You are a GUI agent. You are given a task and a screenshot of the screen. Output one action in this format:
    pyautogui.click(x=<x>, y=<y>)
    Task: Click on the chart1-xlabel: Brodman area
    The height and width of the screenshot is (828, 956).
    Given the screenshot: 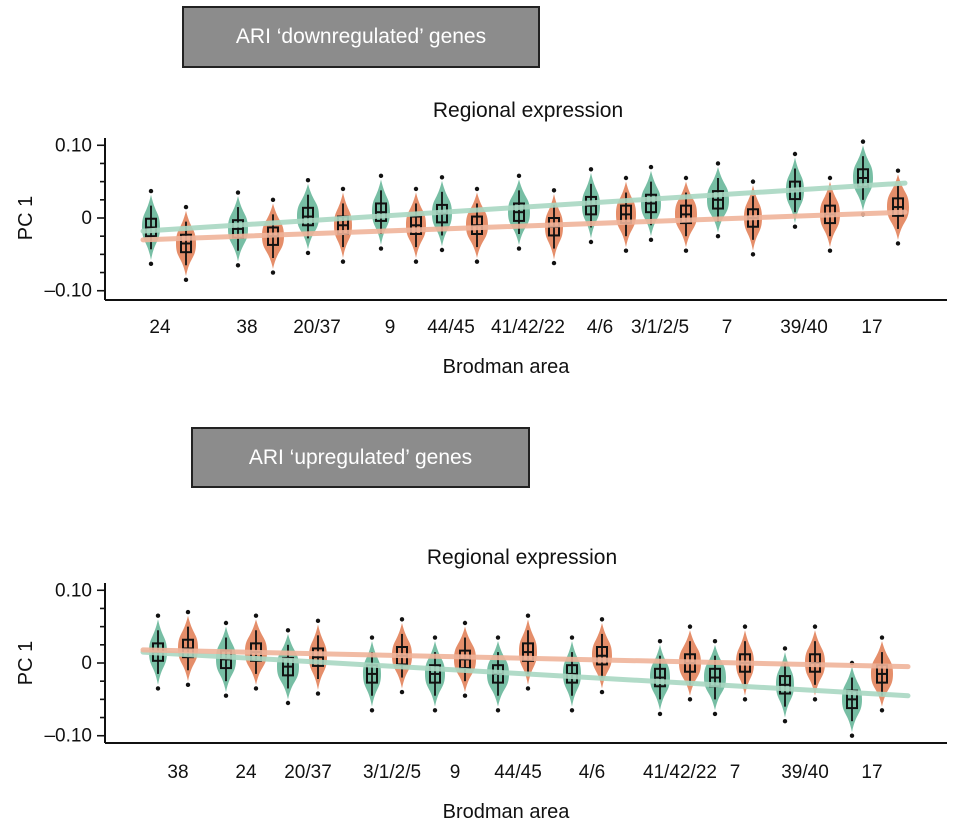 What is the action you would take?
    pyautogui.click(x=507, y=367)
    